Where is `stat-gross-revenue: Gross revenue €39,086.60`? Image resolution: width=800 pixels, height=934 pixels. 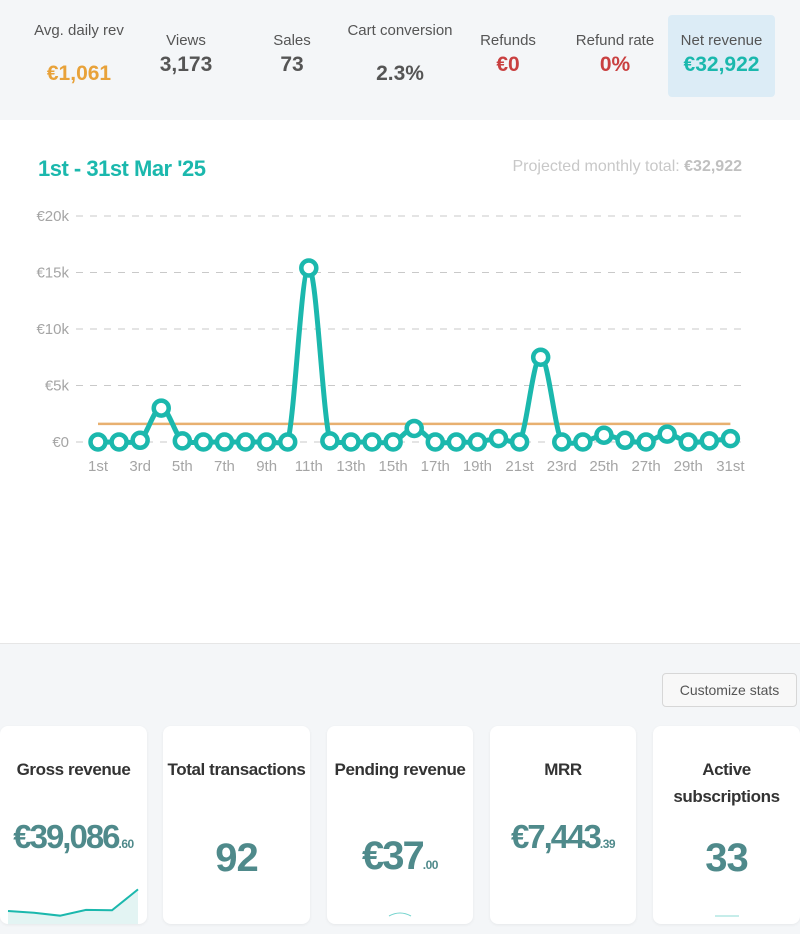 stat-gross-revenue: Gross revenue €39,086.60 is located at coordinates (73, 825).